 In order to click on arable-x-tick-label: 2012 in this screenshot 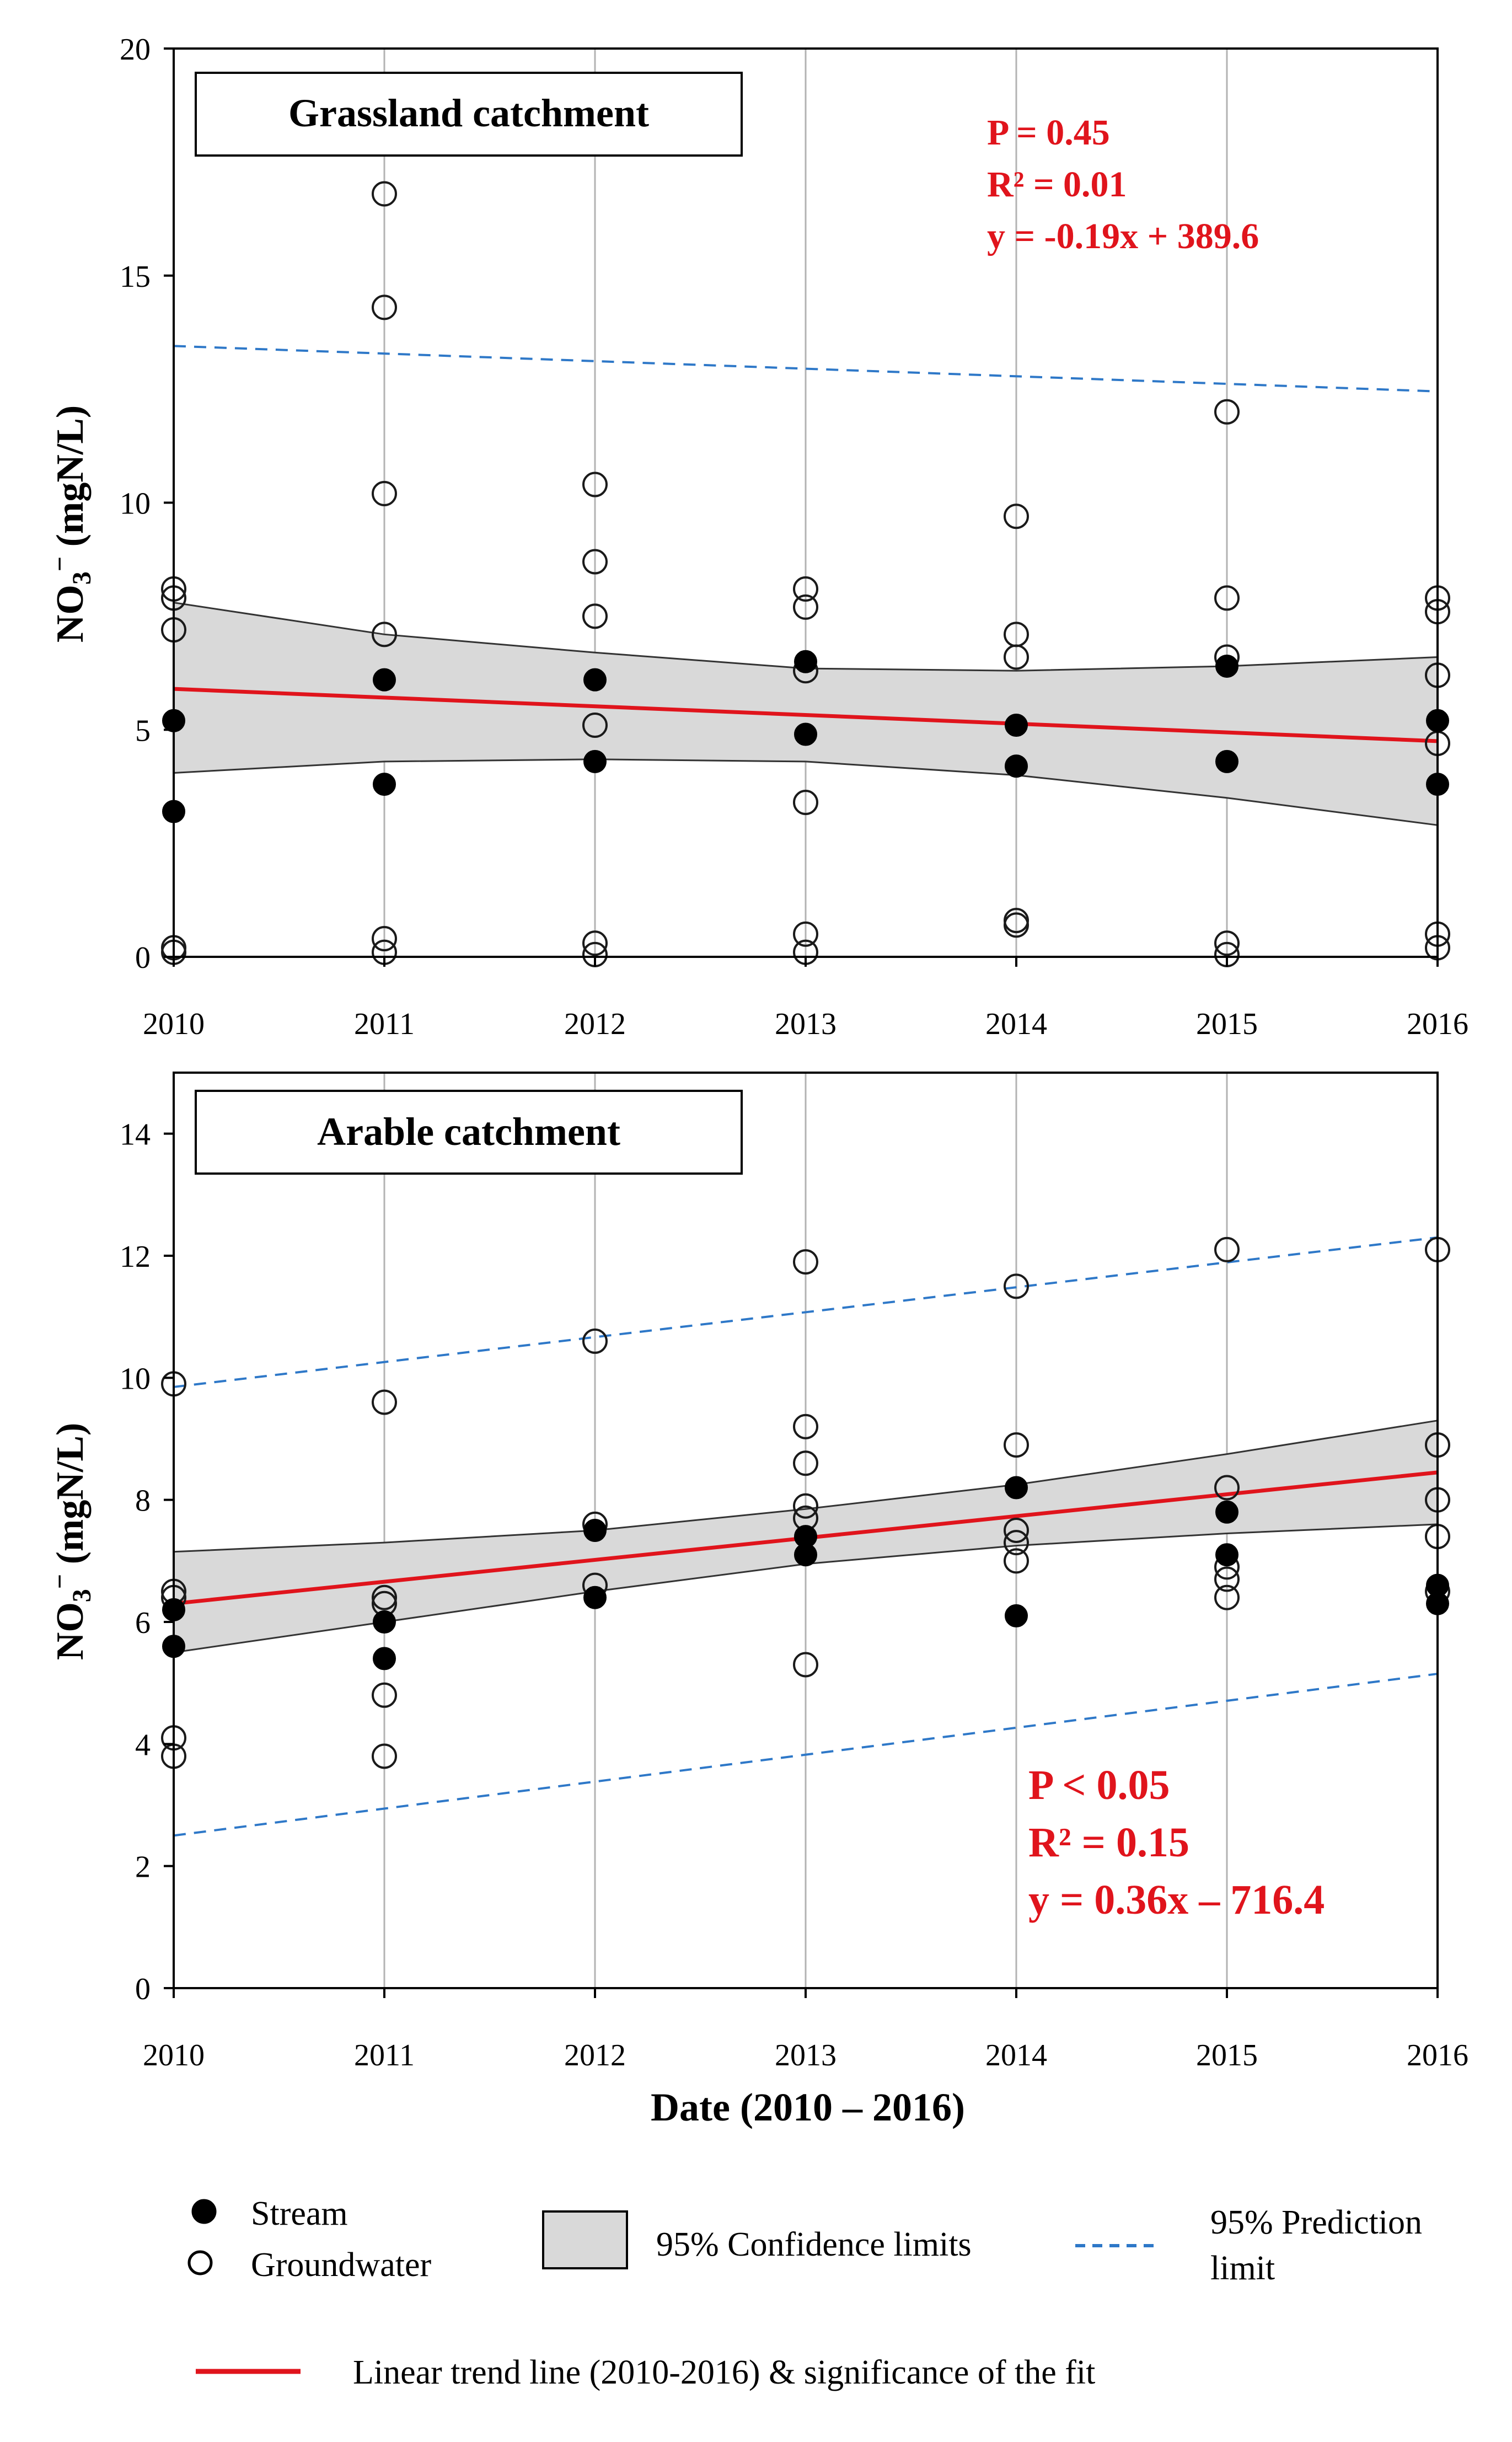, I will do `click(595, 2055)`.